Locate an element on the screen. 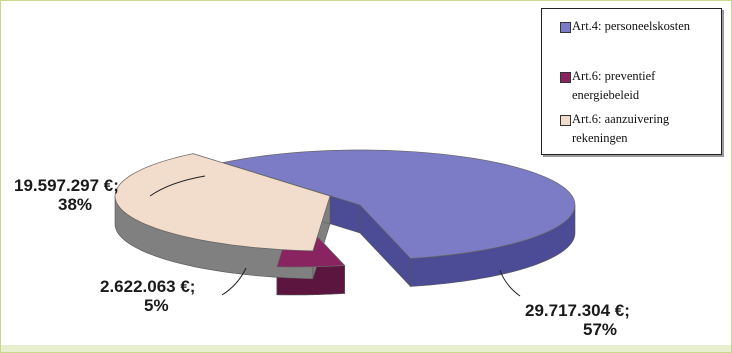 The image size is (732, 353). data-label-percent-aanzuivering-rekeningen: 38% is located at coordinates (75, 204).